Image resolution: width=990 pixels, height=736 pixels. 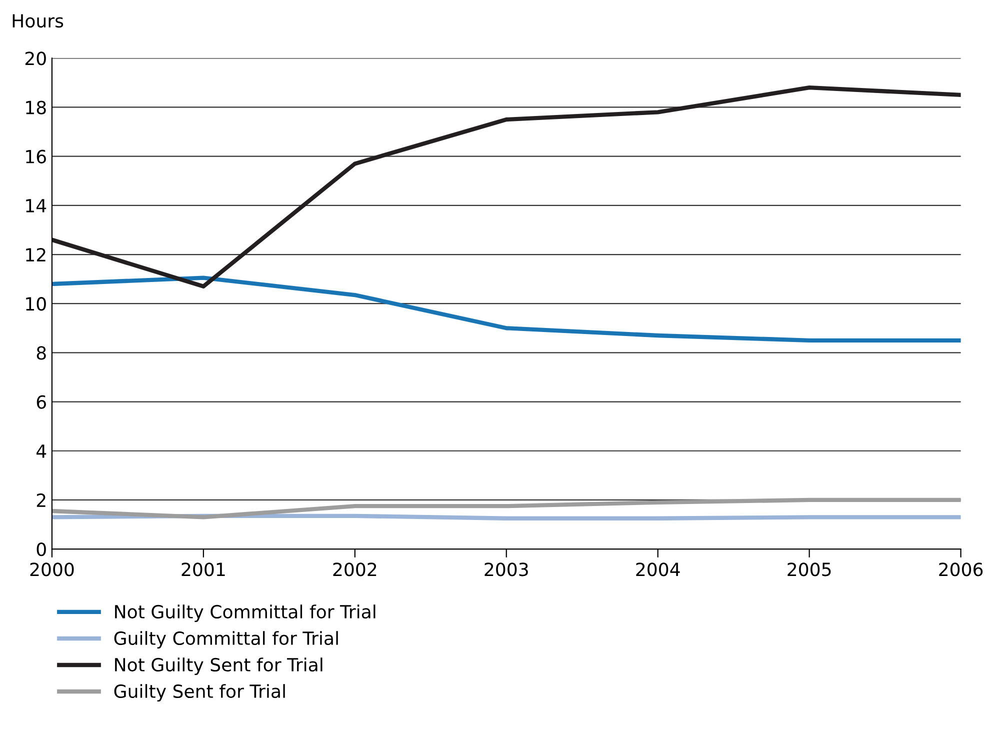 What do you see at coordinates (36, 255) in the screenshot?
I see `y-tick-label: 12` at bounding box center [36, 255].